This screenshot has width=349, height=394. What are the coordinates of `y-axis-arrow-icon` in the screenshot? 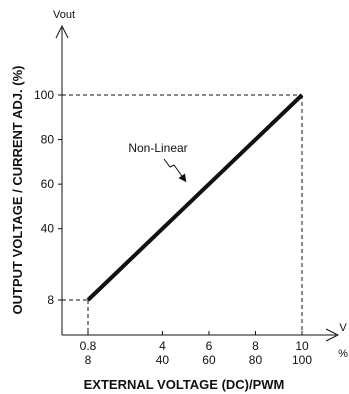 It's located at (62, 31).